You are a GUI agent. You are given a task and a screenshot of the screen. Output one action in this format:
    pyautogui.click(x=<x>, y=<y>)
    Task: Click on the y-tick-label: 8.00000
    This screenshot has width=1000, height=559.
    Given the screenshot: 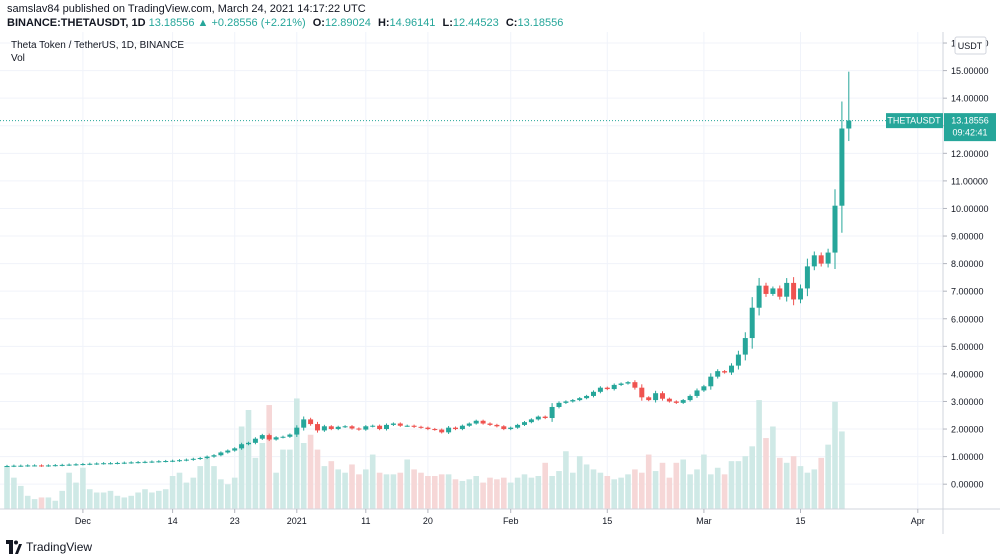 What is the action you would take?
    pyautogui.click(x=967, y=264)
    